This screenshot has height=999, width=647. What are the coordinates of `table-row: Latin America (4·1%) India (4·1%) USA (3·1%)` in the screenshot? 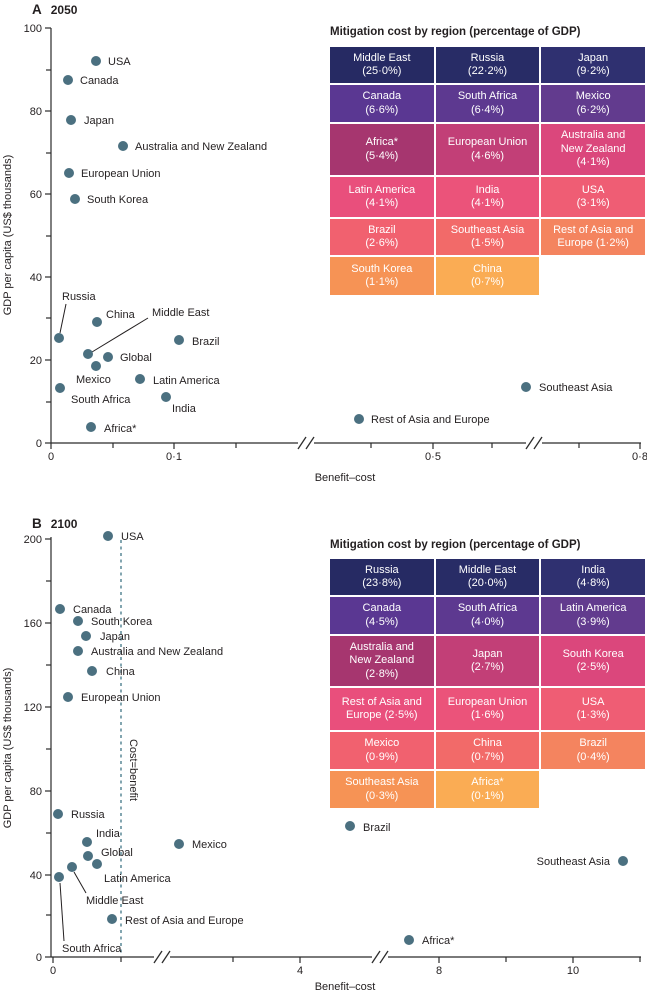 It's located at (487, 197).